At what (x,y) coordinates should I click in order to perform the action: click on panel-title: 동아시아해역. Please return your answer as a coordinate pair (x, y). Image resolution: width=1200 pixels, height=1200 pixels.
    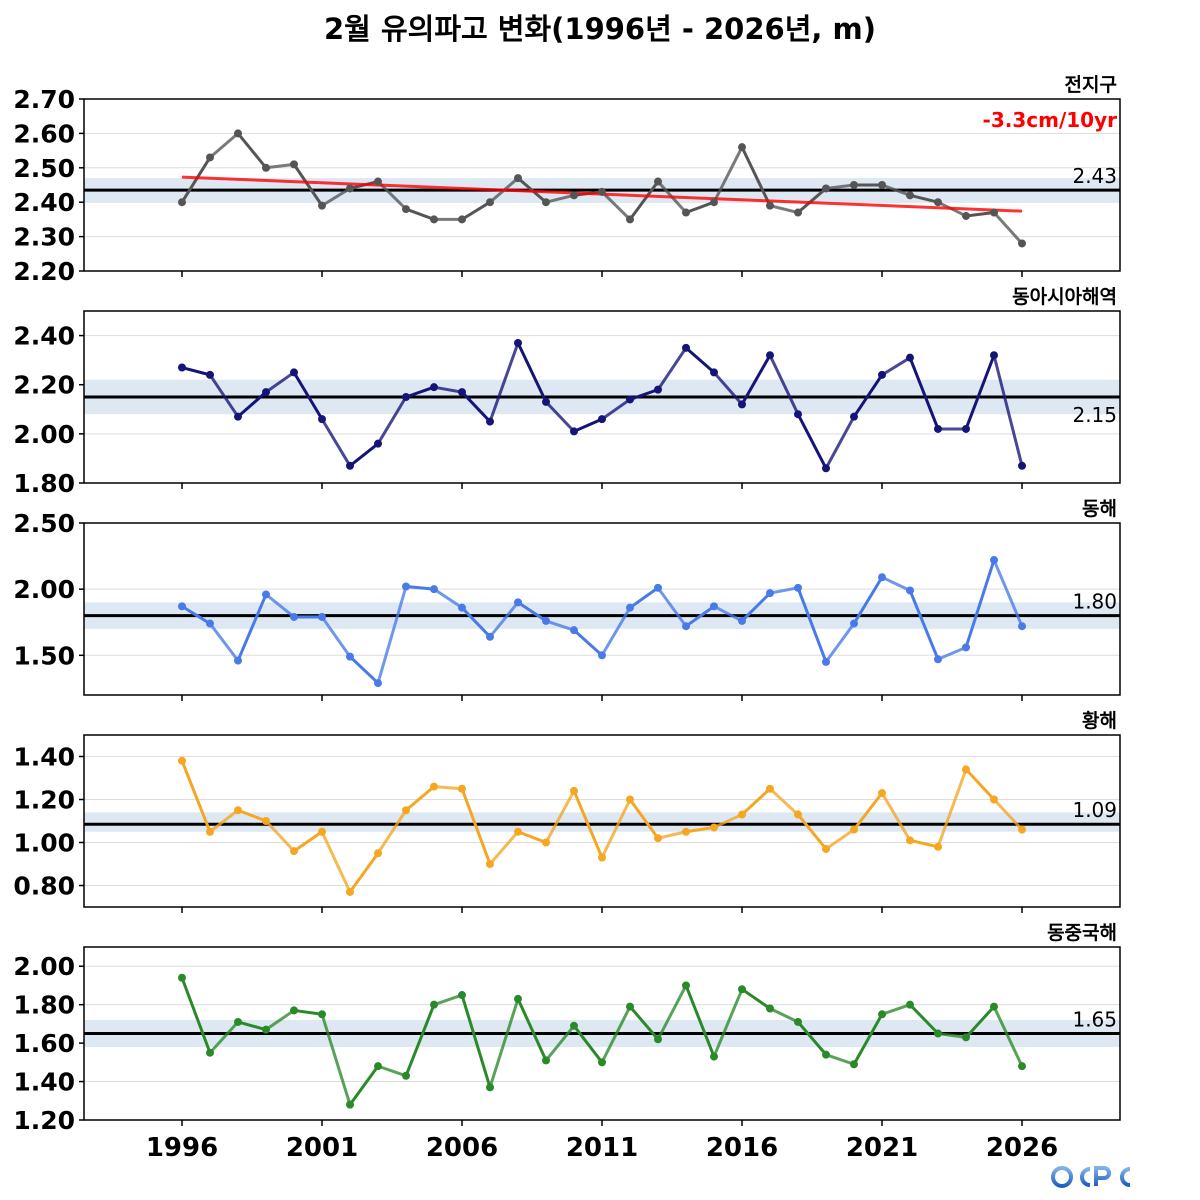
    Looking at the image, I should click on (1064, 297).